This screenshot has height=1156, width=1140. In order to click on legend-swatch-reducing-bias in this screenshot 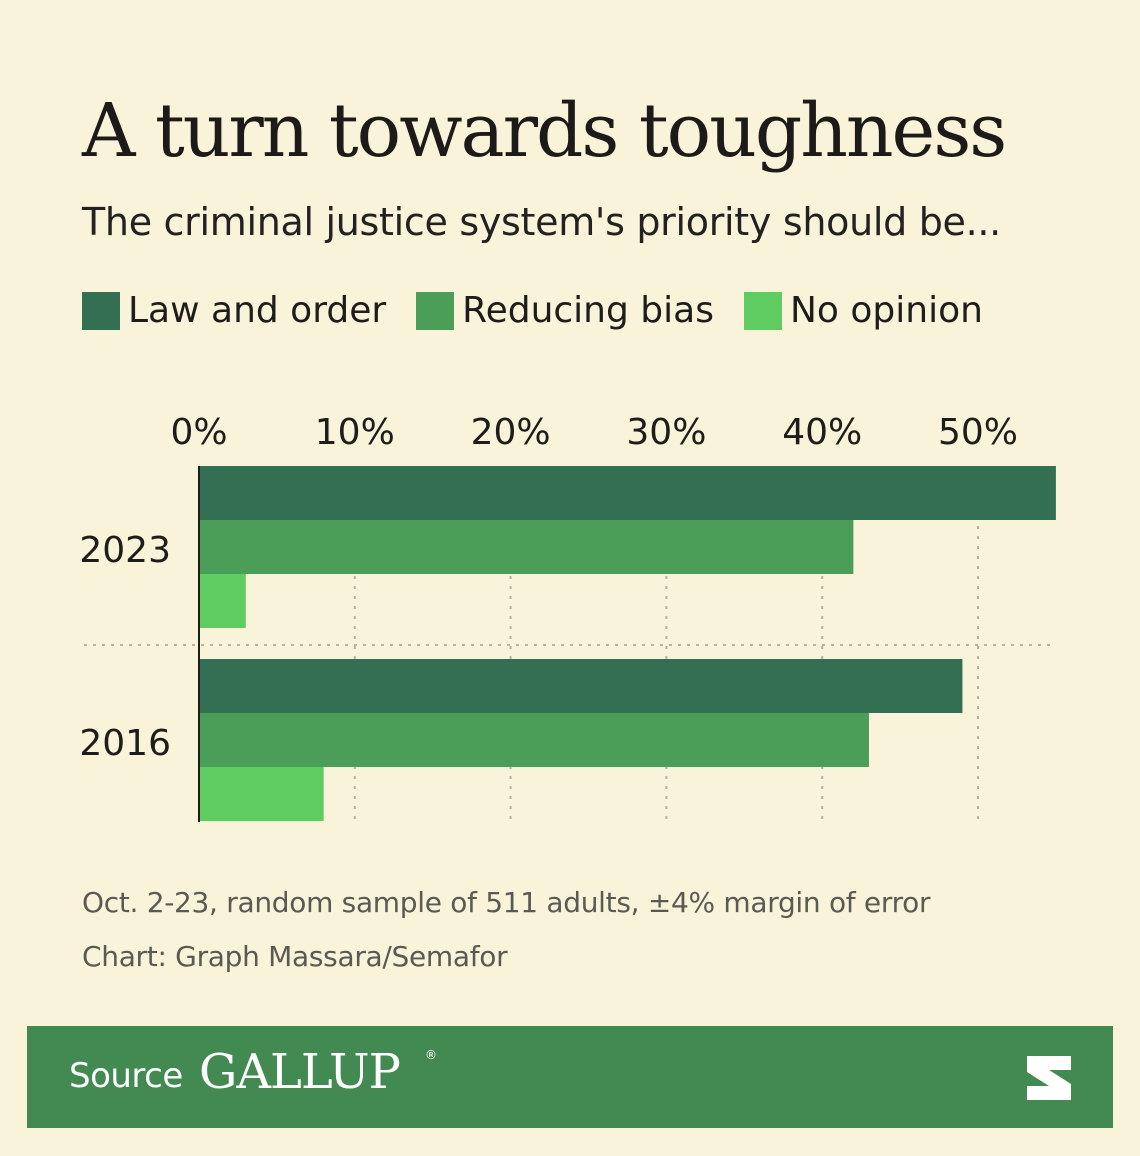, I will do `click(435, 310)`.